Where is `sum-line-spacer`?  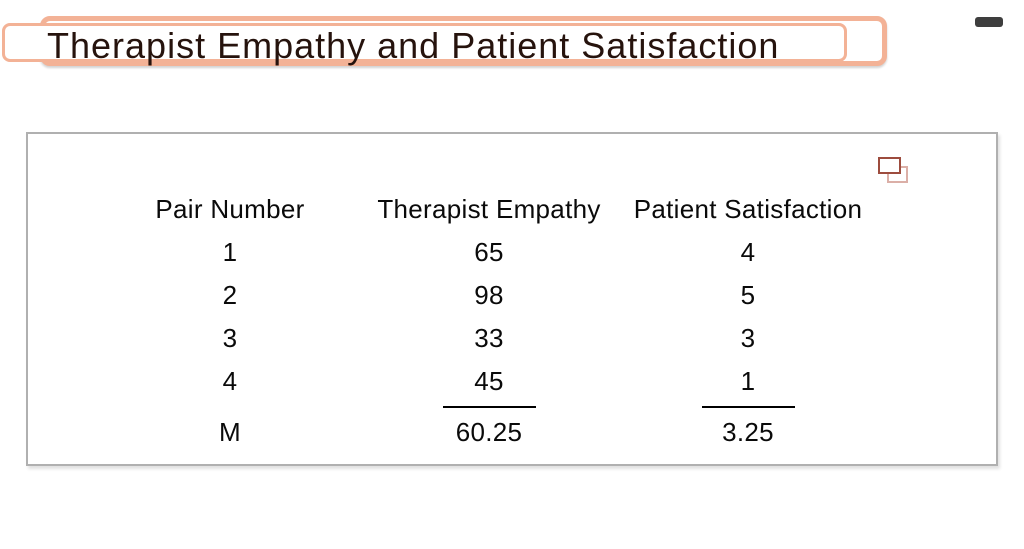
sum-line-spacer is located at coordinates (230, 407).